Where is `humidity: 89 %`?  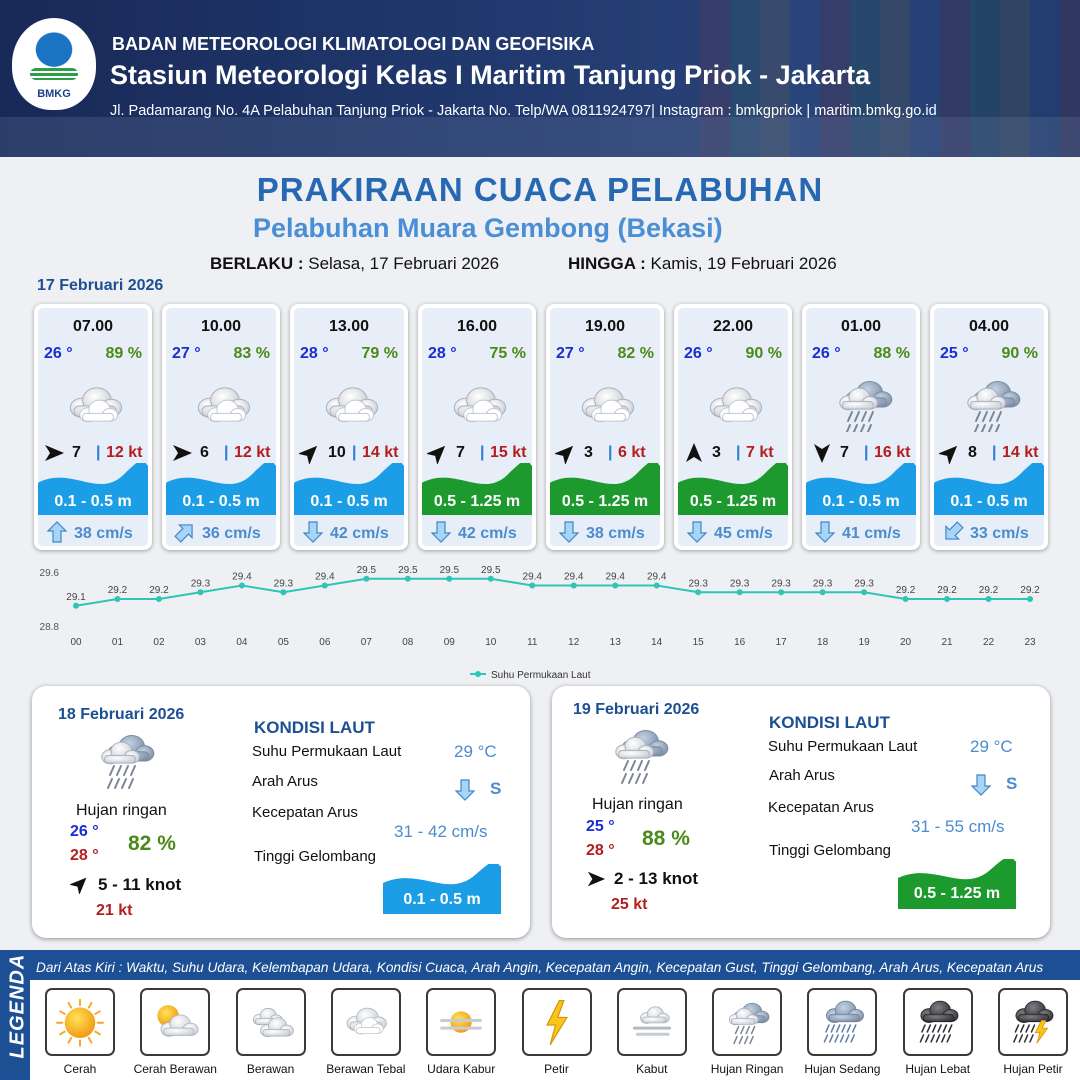 humidity: 89 % is located at coordinates (123, 353).